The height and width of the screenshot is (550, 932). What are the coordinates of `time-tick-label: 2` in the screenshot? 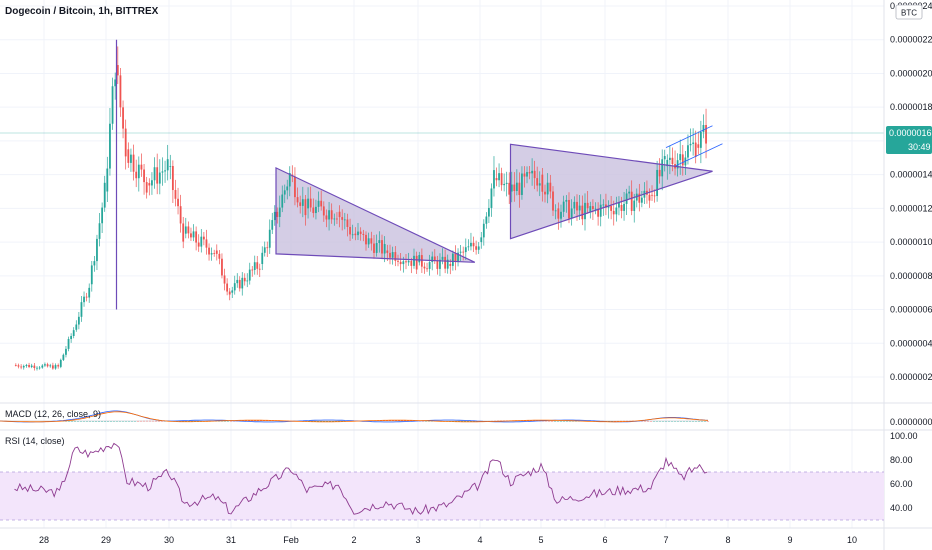 It's located at (353, 540).